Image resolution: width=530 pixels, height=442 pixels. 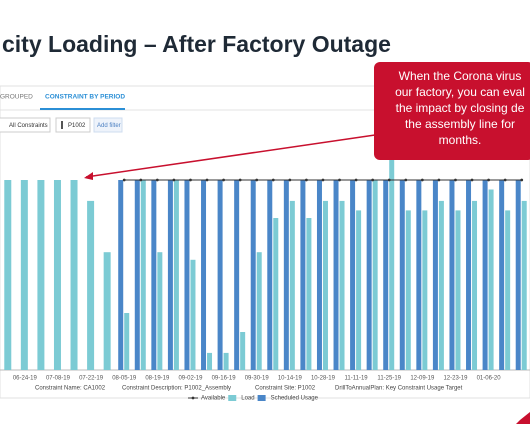 I want to click on footer-text: Constraint Name: CA1002, so click(x=70, y=389).